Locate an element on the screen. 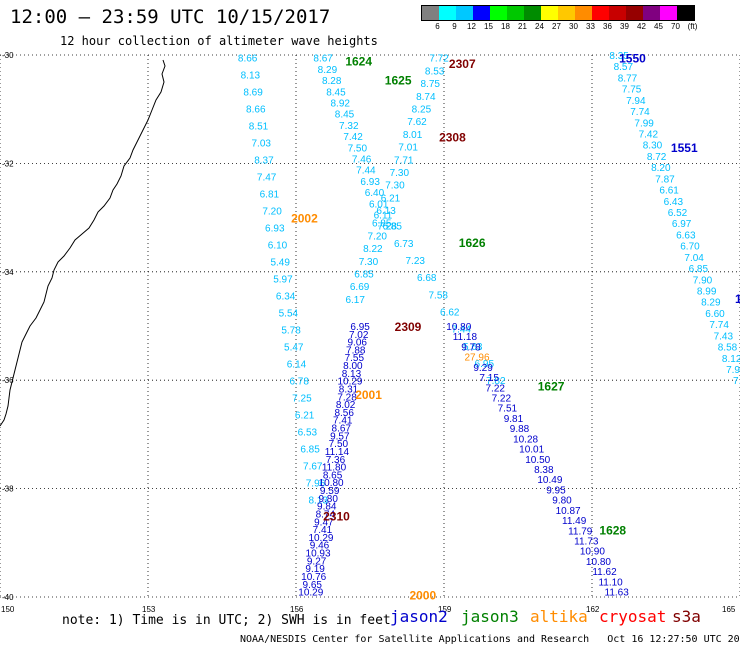 Image resolution: width=740 pixels, height=650 pixels. wave-height-value: 7.25 is located at coordinates (302, 399).